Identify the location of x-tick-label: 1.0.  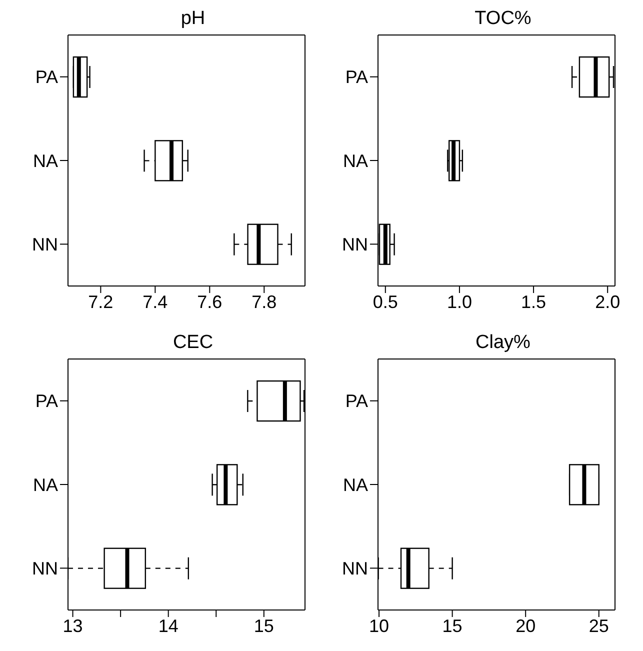
(459, 302).